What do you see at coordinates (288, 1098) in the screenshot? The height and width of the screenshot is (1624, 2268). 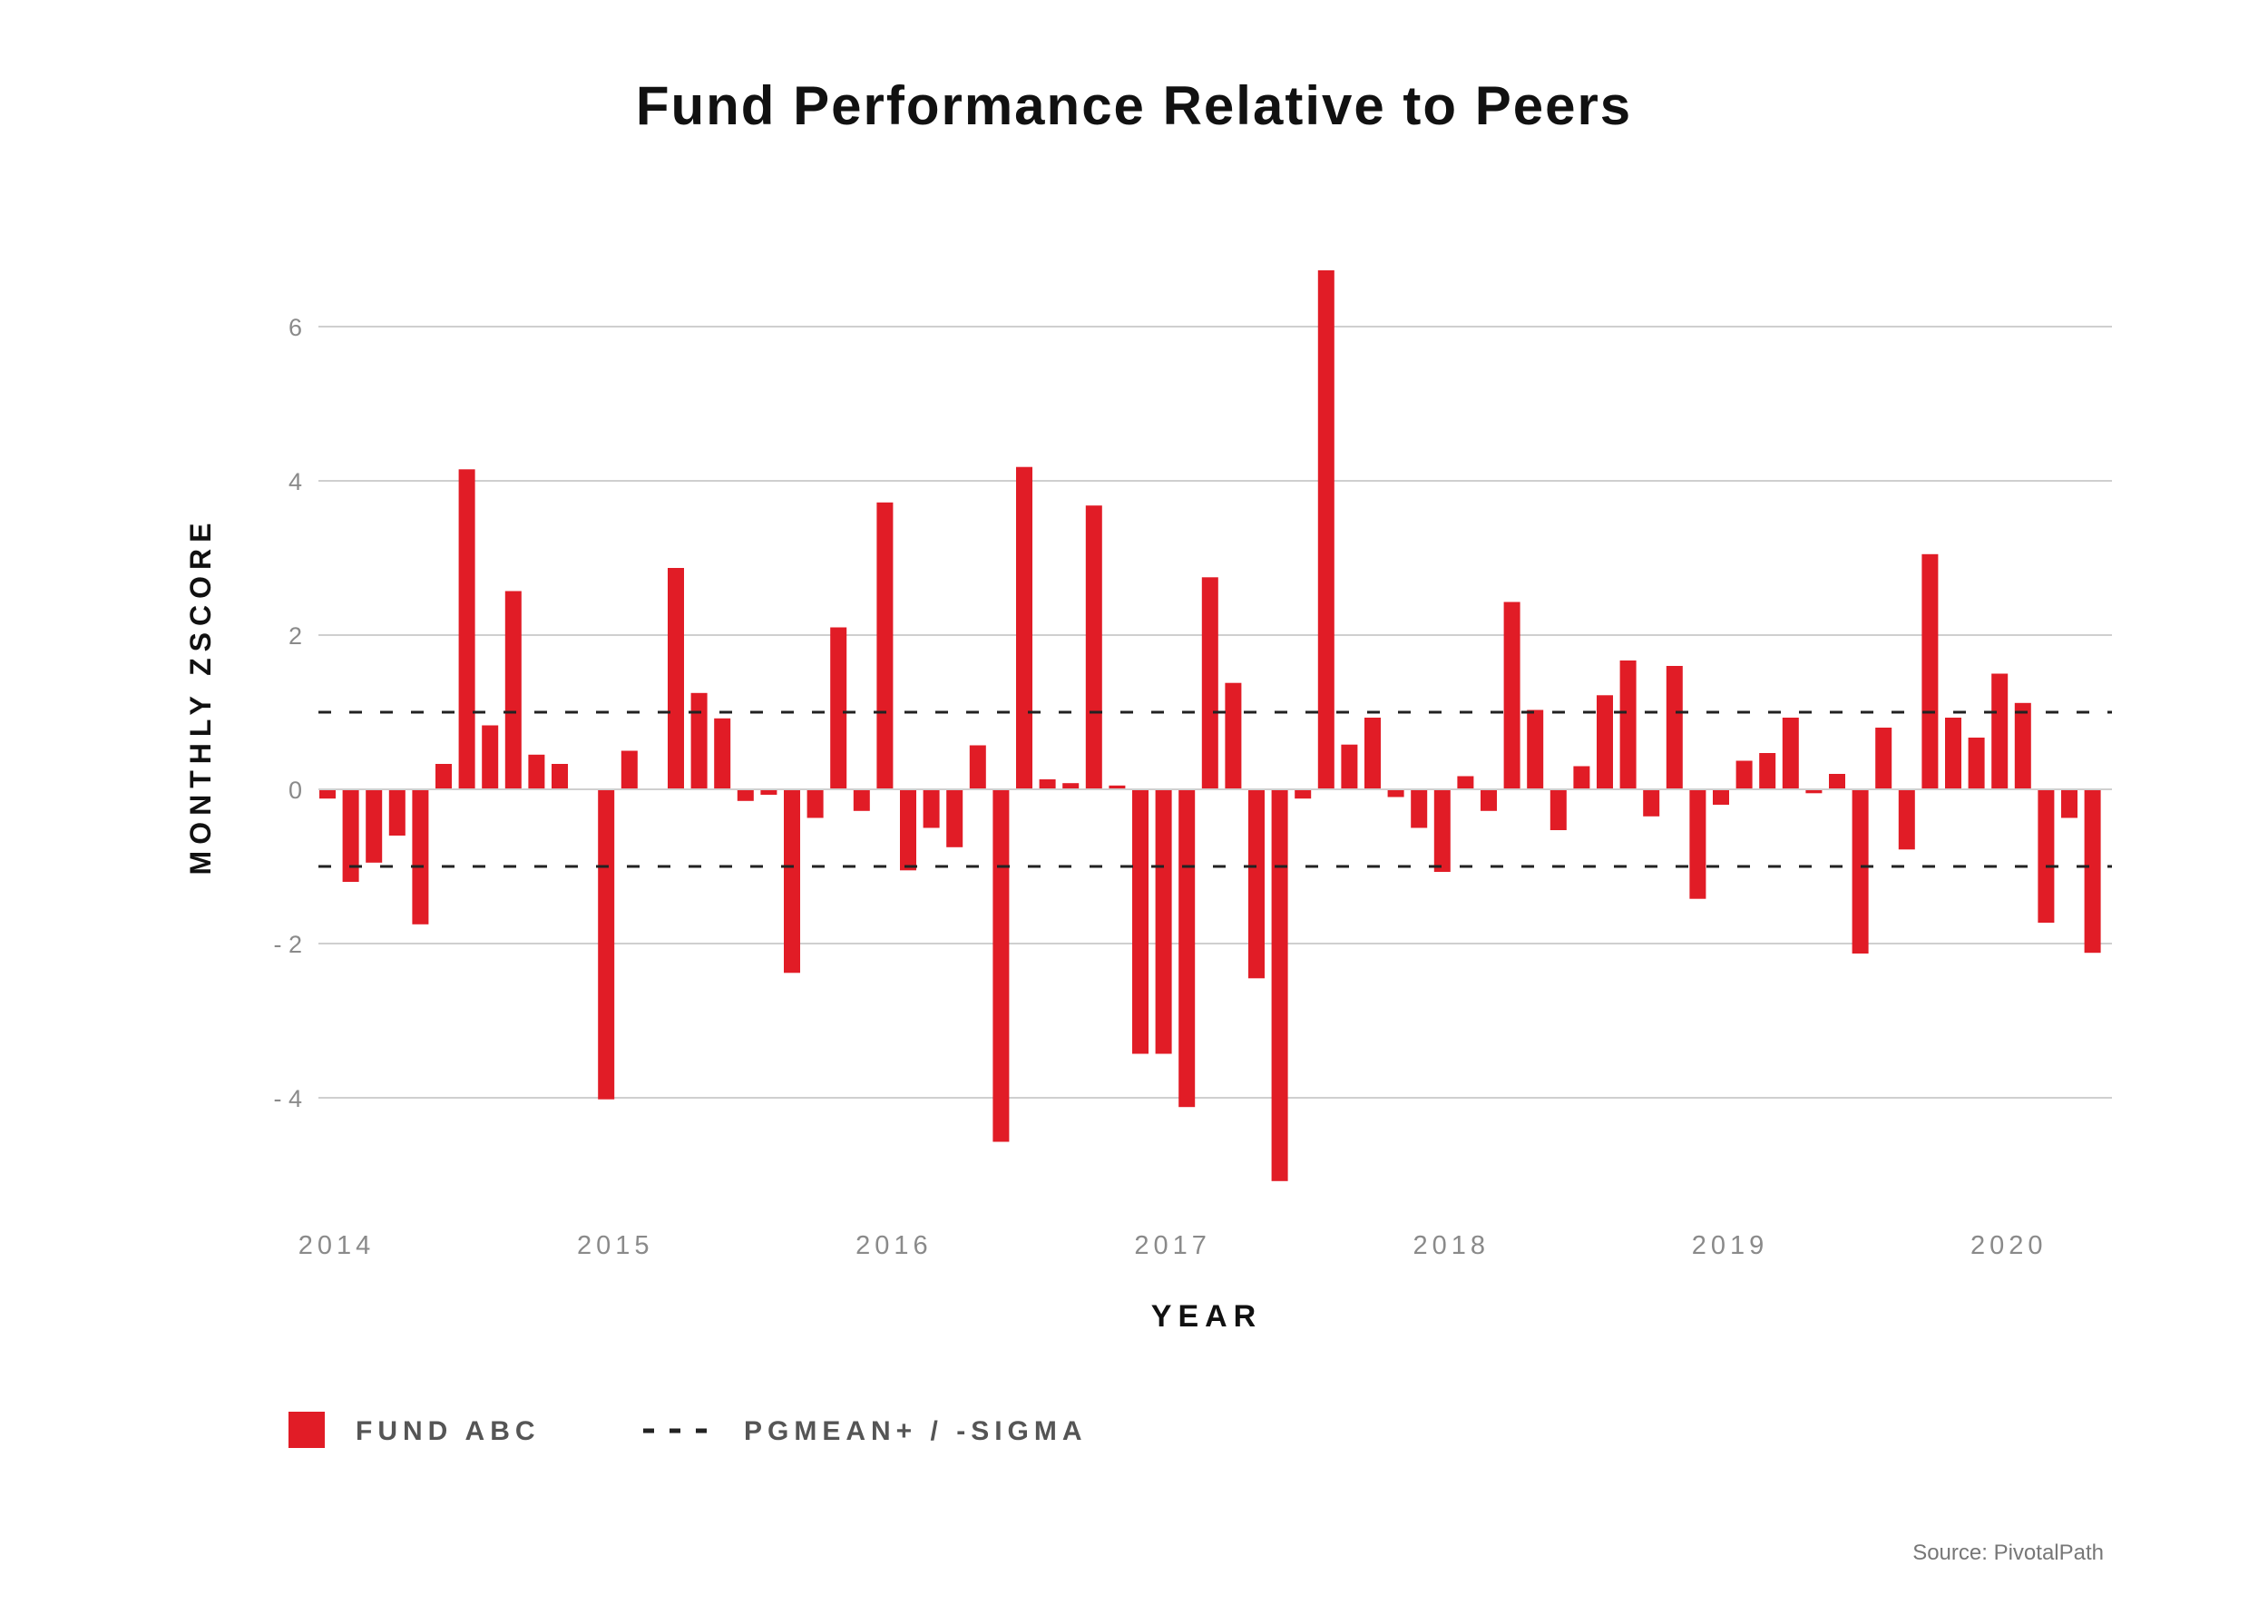 I see `y-tick-label: - 4` at bounding box center [288, 1098].